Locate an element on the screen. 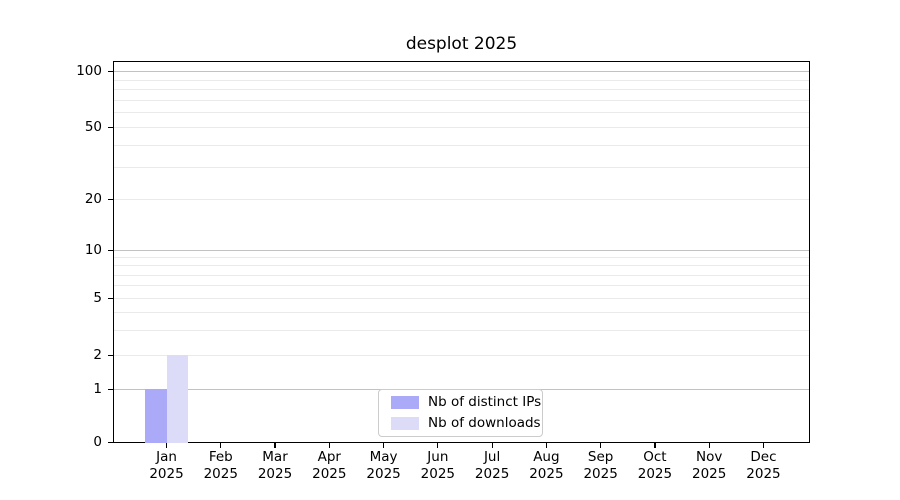 This screenshot has width=900, height=500. x-tick-label-jul: Jul 2025 is located at coordinates (492, 466).